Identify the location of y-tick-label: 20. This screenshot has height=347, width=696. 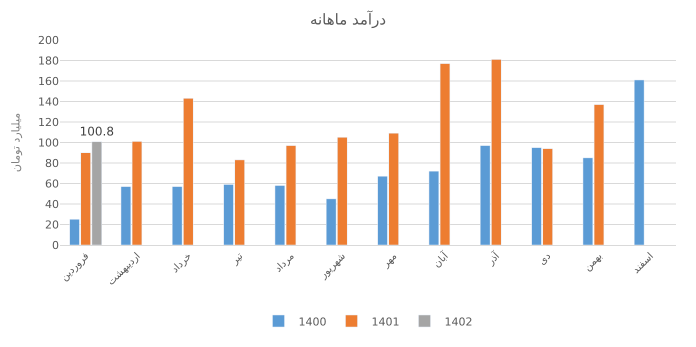
(52, 225).